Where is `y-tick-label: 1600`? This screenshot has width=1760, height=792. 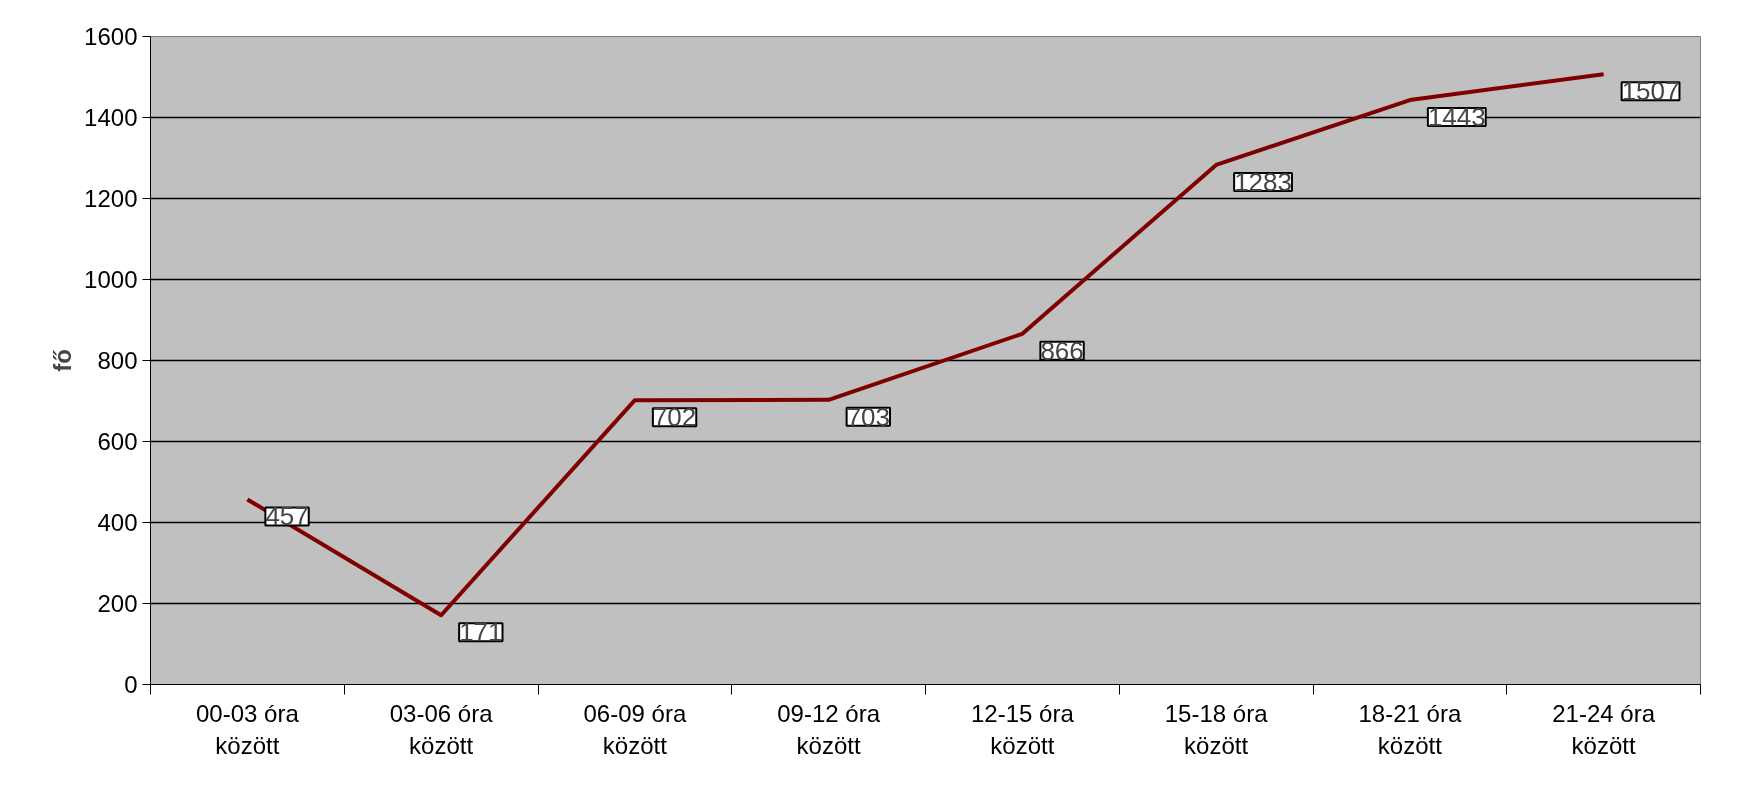 y-tick-label: 1600 is located at coordinates (111, 36).